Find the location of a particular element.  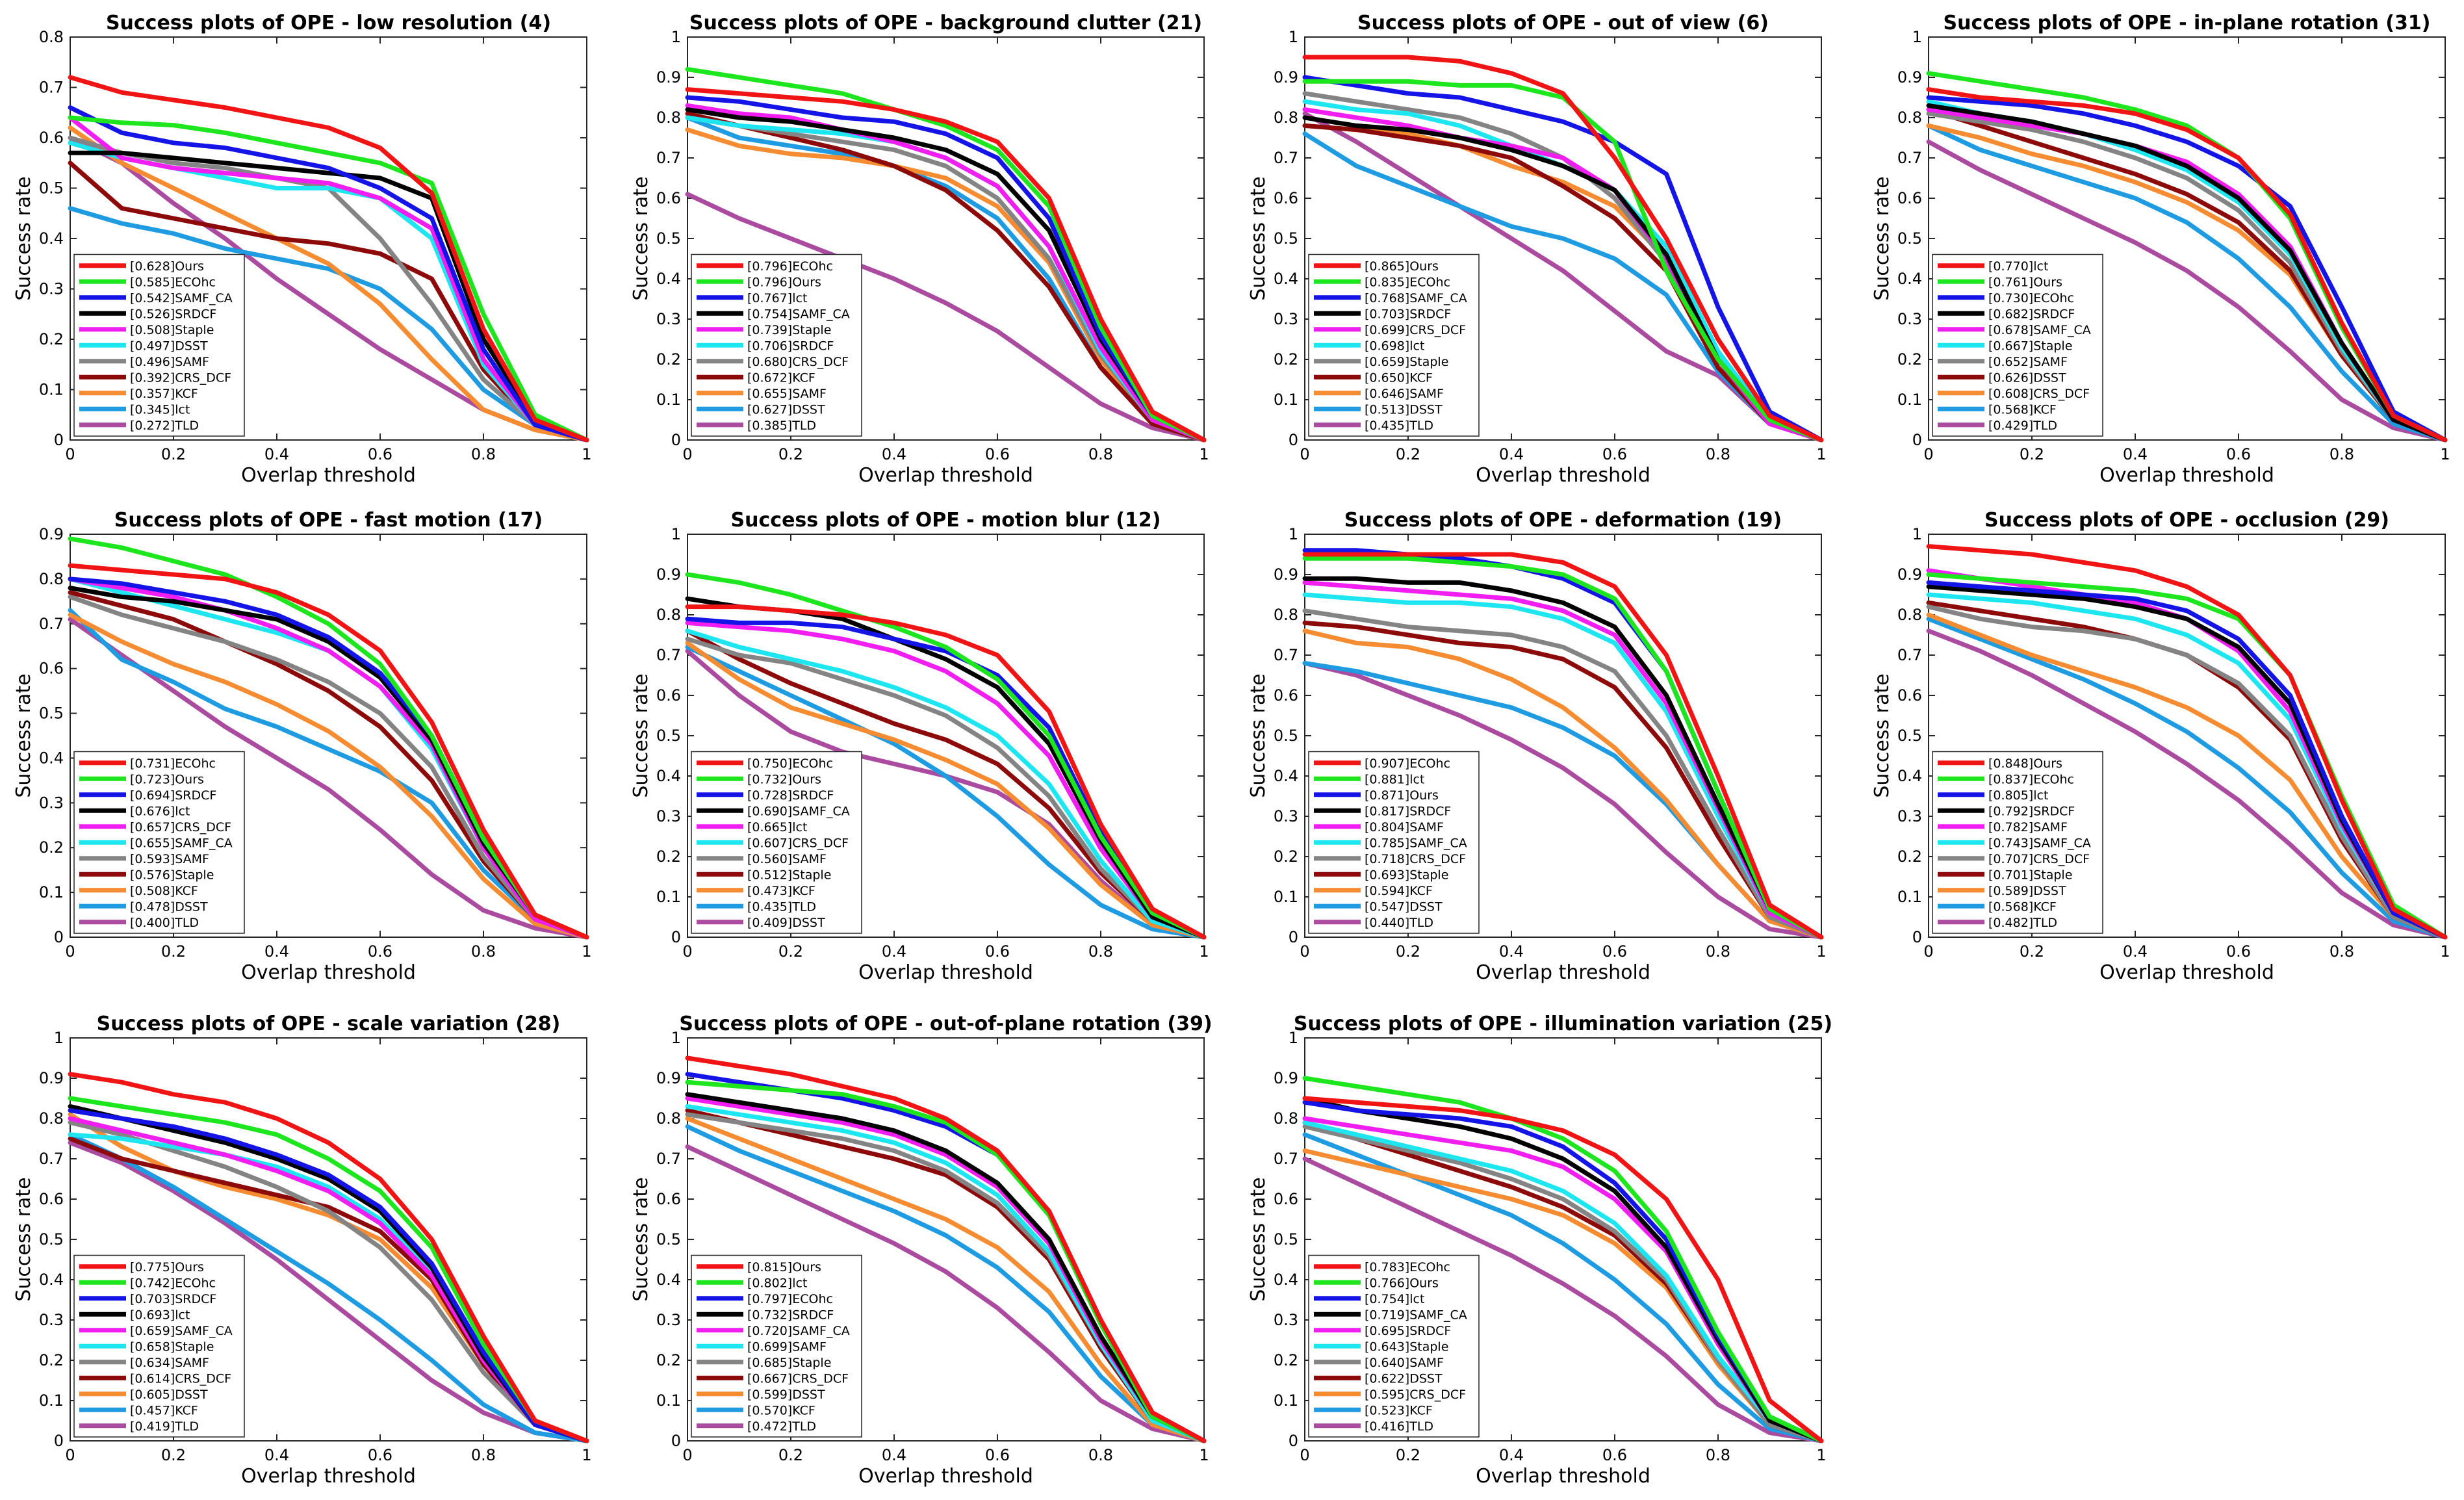

legend-entry: [0.693]lct is located at coordinates (160, 1315).